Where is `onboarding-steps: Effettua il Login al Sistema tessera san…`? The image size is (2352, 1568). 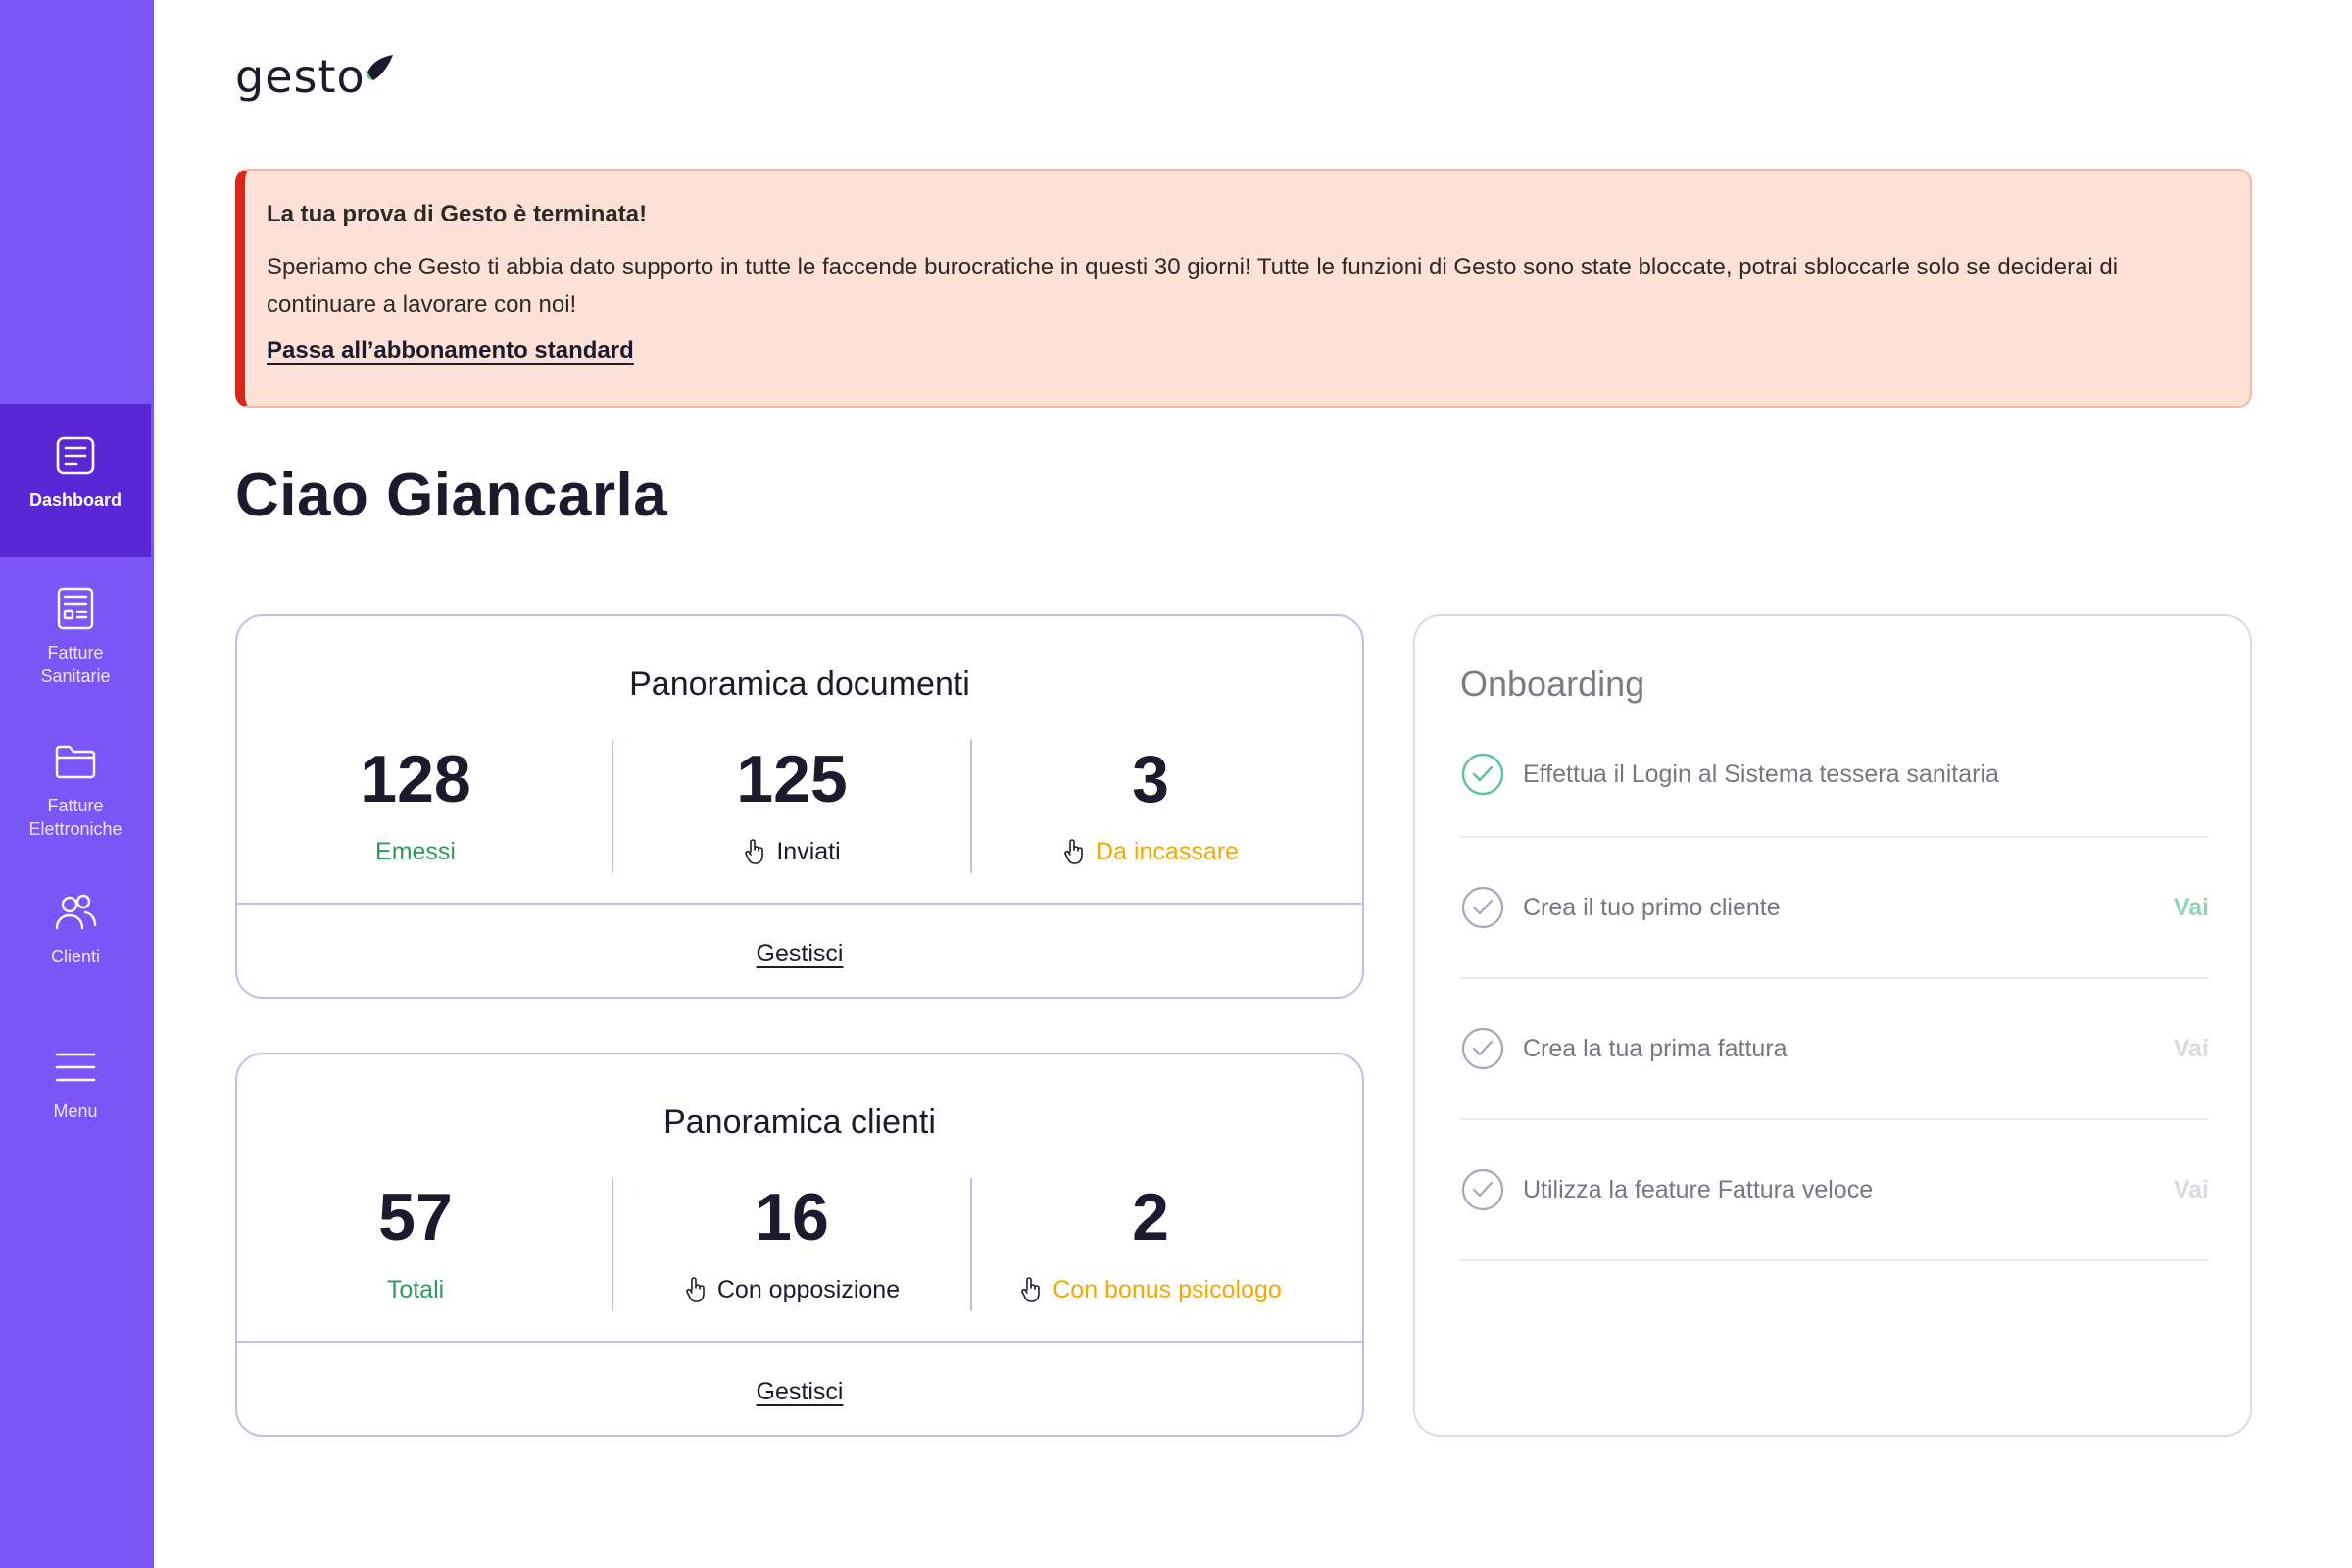
onboarding-steps: Effettua il Login al Sistema tessera san… is located at coordinates (1834, 986).